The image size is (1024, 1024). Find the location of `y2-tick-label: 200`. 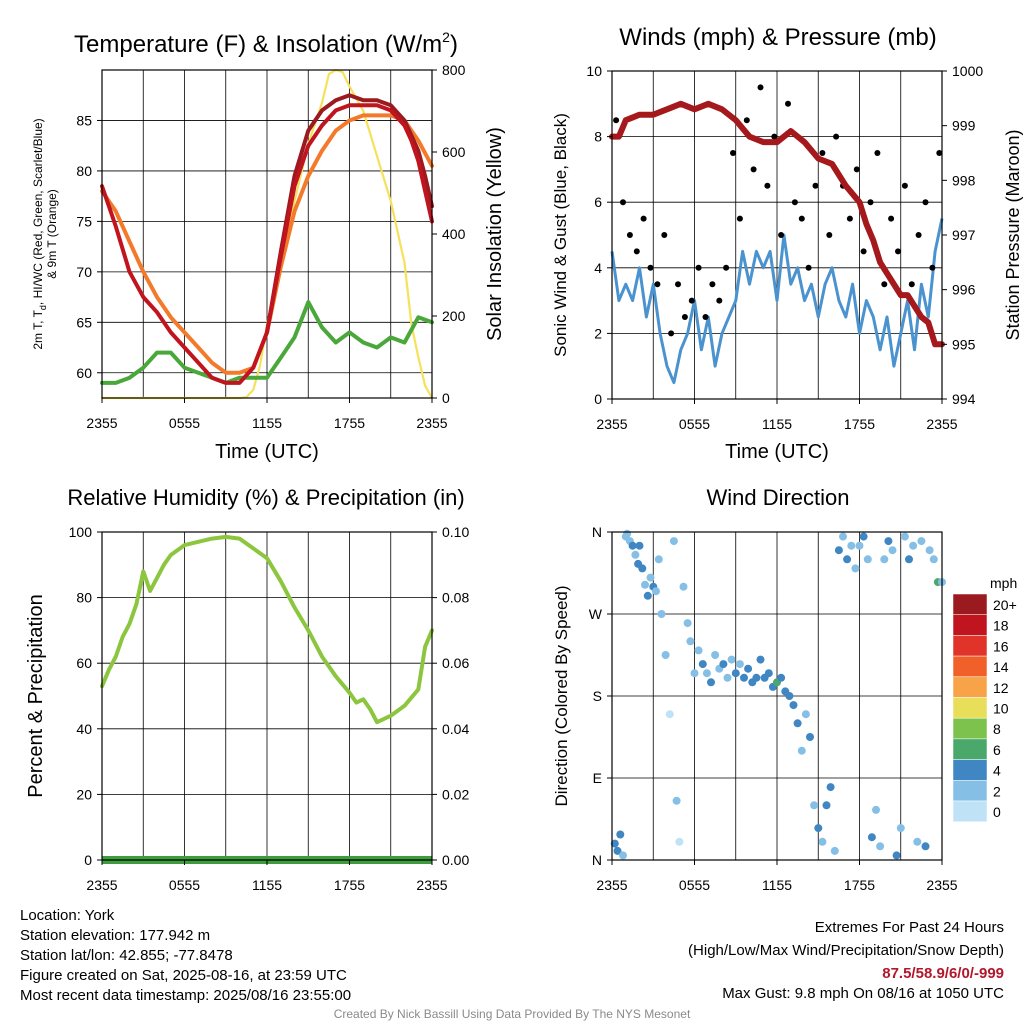

y2-tick-label: 200 is located at coordinates (454, 316).